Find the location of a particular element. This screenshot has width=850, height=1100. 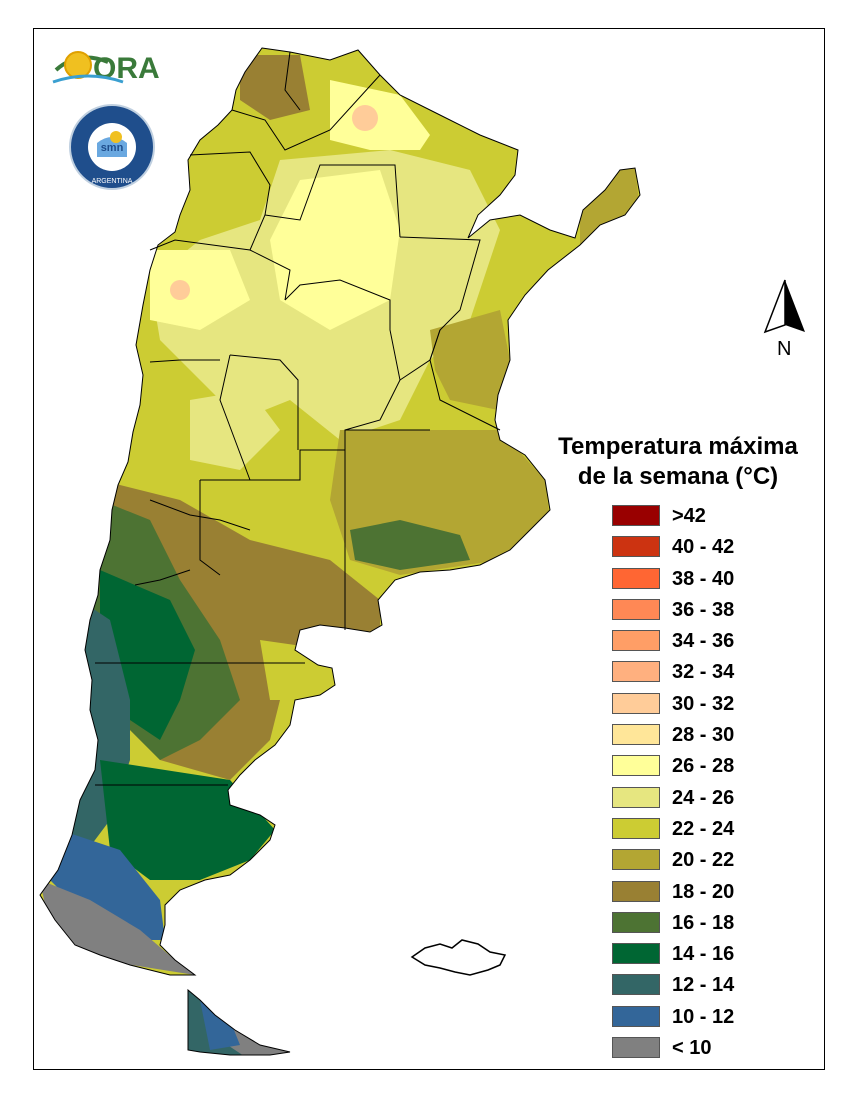

legend-label: >42 is located at coordinates (689, 516).